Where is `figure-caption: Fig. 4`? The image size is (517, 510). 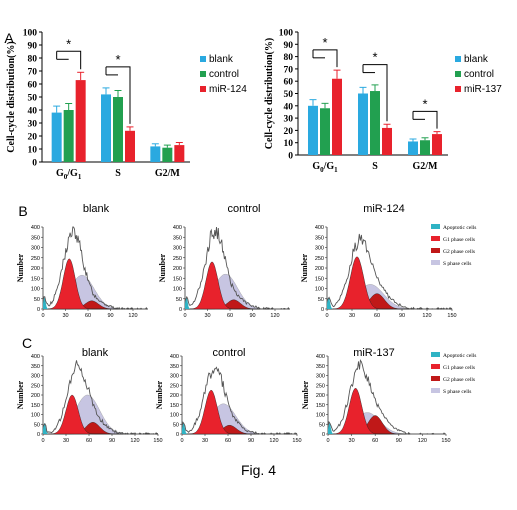 figure-caption: Fig. 4 is located at coordinates (258, 470).